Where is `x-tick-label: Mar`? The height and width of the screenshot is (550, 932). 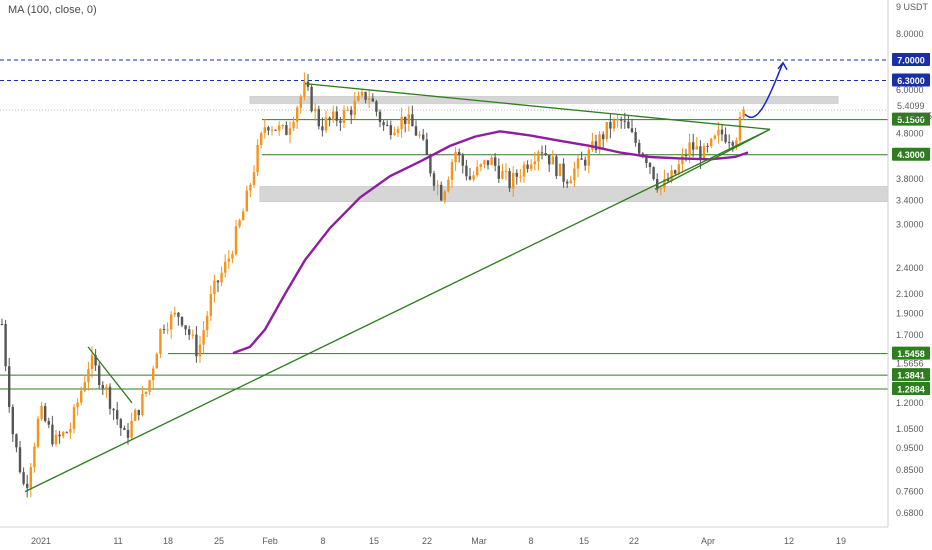
x-tick-label: Mar is located at coordinates (479, 541).